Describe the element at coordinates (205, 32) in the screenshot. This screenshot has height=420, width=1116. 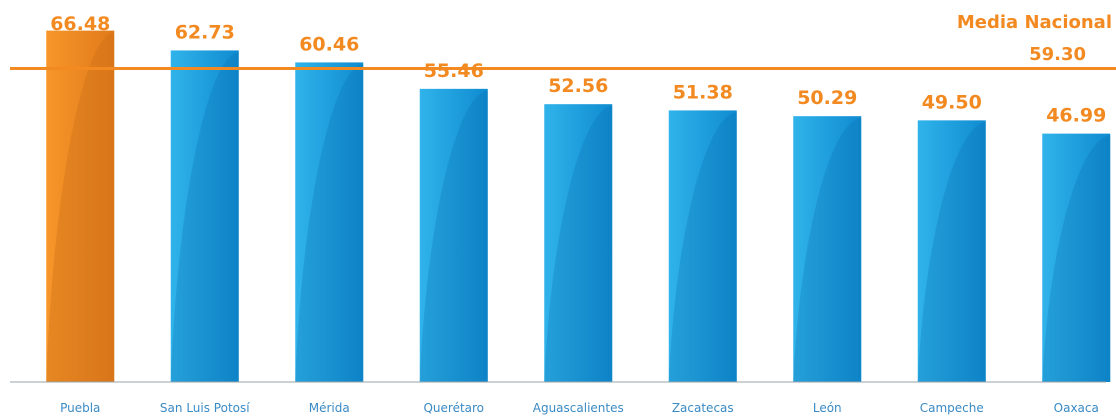
I see `value-label-1: 62.73` at that location.